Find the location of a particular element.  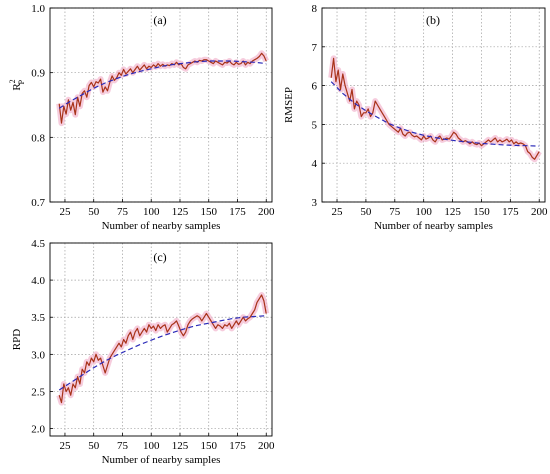

panel-label: (c) is located at coordinates (159, 257).